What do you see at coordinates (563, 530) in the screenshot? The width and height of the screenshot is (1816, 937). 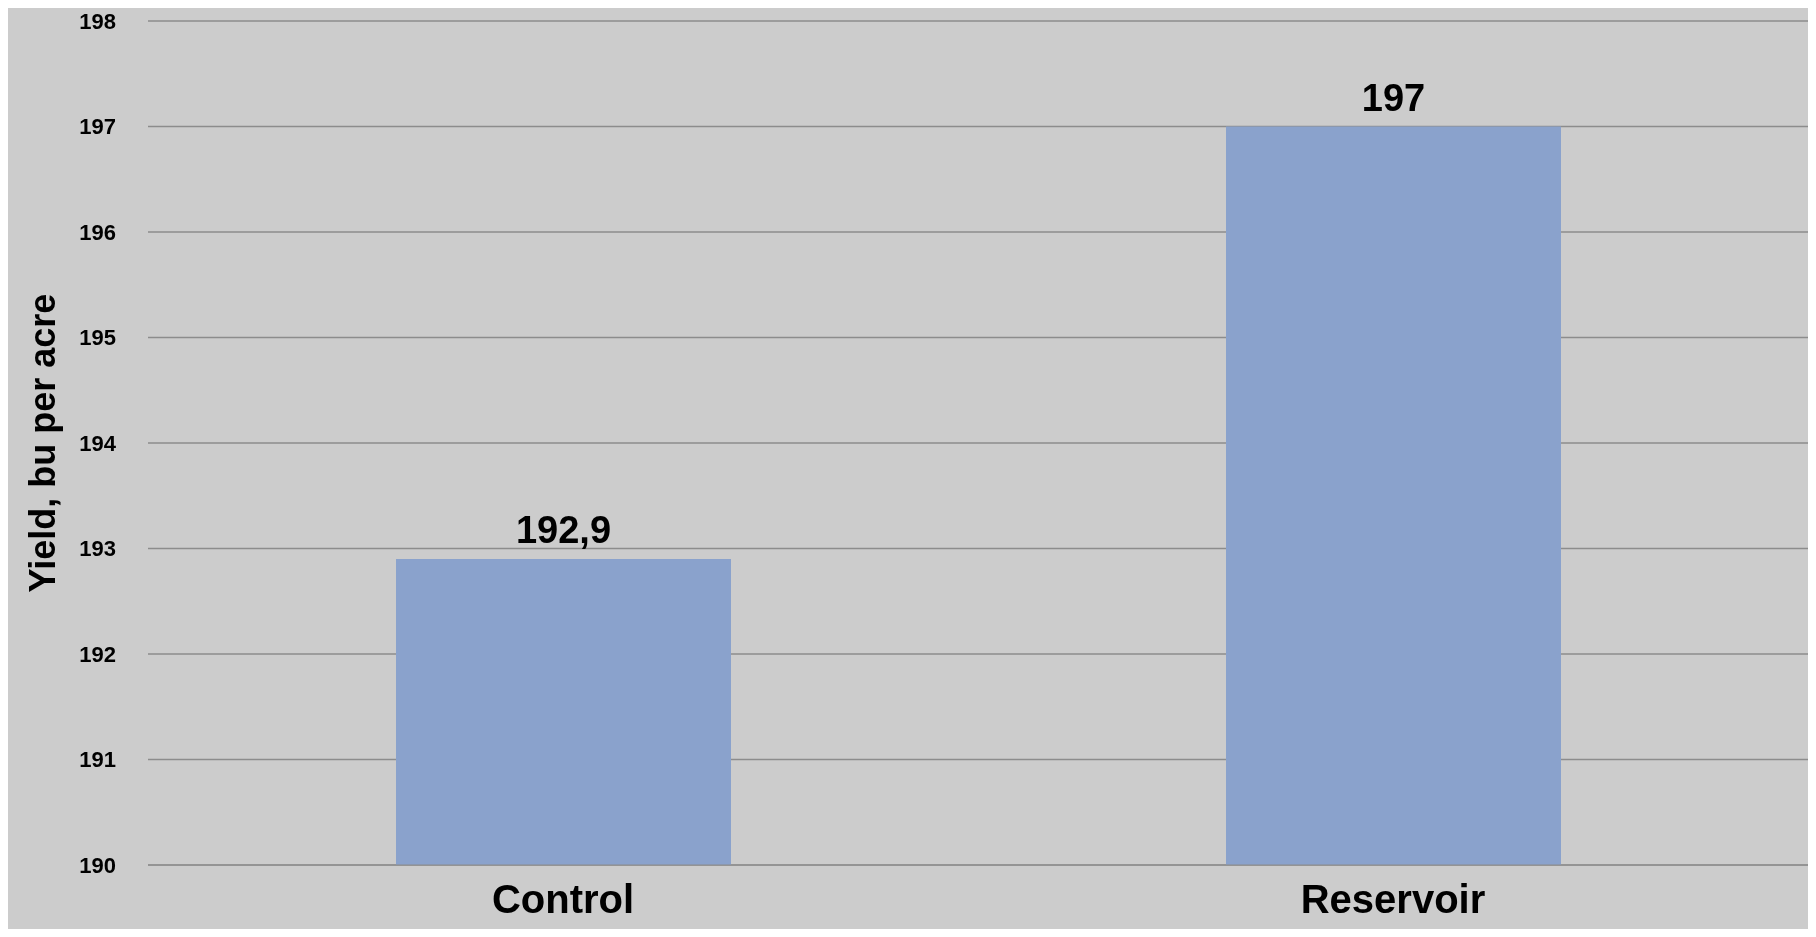 I see `data-label: 192,9` at bounding box center [563, 530].